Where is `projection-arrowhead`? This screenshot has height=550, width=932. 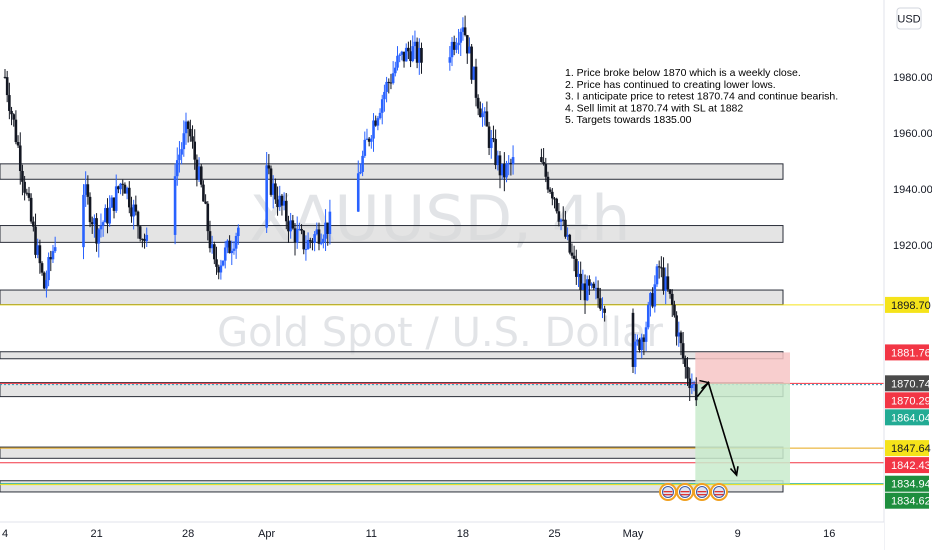
projection-arrowhead is located at coordinates (734, 471).